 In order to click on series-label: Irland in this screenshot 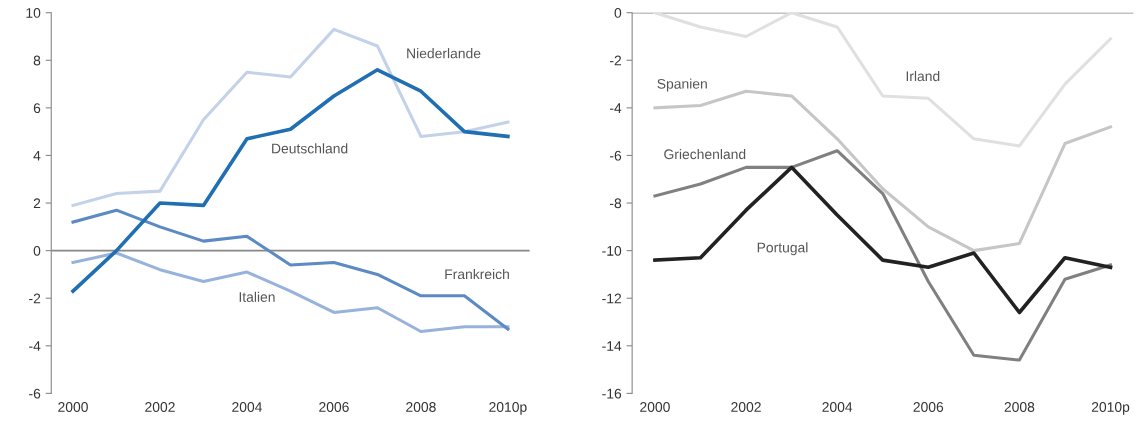, I will do `click(923, 76)`.